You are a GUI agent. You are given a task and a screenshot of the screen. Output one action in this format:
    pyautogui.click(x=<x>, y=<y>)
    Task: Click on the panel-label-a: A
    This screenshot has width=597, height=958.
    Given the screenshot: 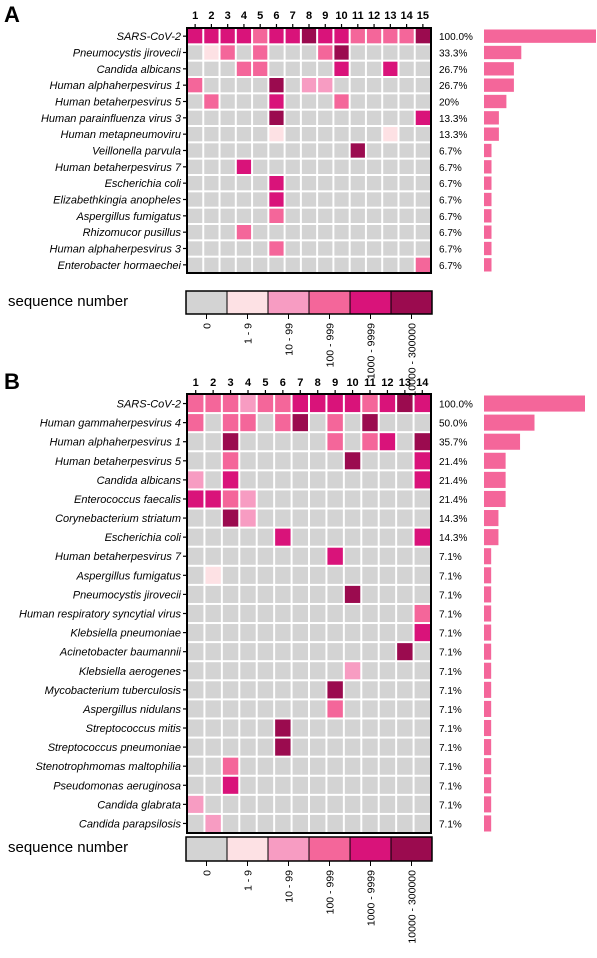 What is the action you would take?
    pyautogui.click(x=12, y=14)
    